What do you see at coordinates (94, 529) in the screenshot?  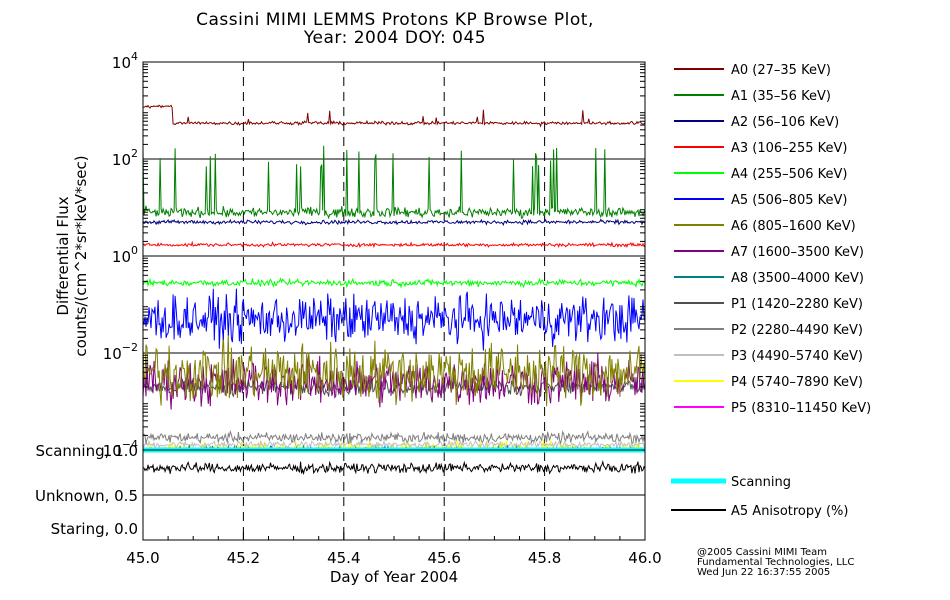 I see `state-tick-label: Staring, 0.0` at bounding box center [94, 529].